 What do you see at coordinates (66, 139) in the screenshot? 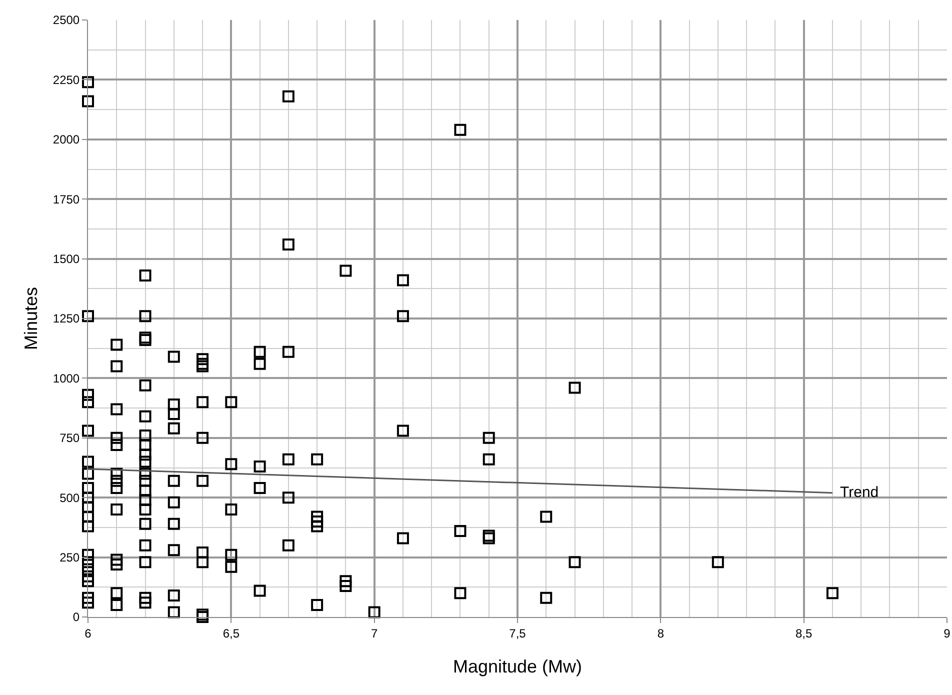
I see `y-tick-label: 2000` at bounding box center [66, 139].